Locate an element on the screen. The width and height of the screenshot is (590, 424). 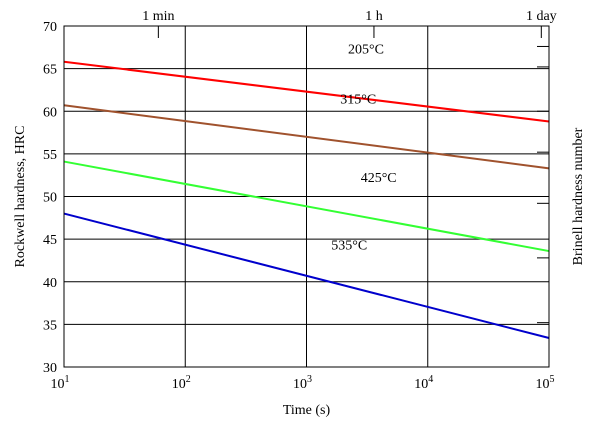
y-tick-label: 30 is located at coordinates (50, 368).